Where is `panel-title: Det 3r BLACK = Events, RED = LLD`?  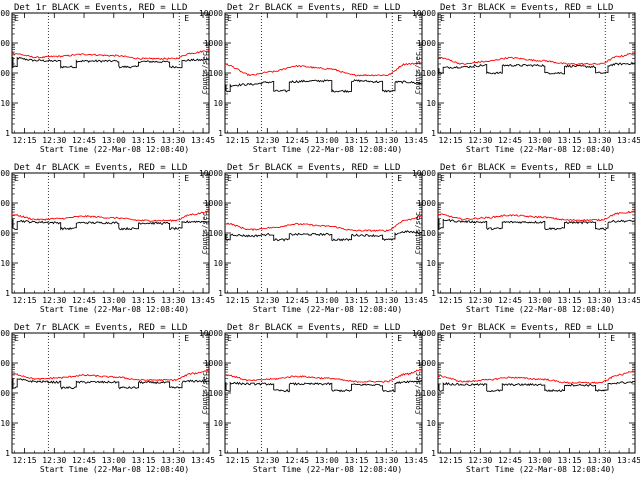 panel-title: Det 3r BLACK = Events, RED = LLD is located at coordinates (526, 8).